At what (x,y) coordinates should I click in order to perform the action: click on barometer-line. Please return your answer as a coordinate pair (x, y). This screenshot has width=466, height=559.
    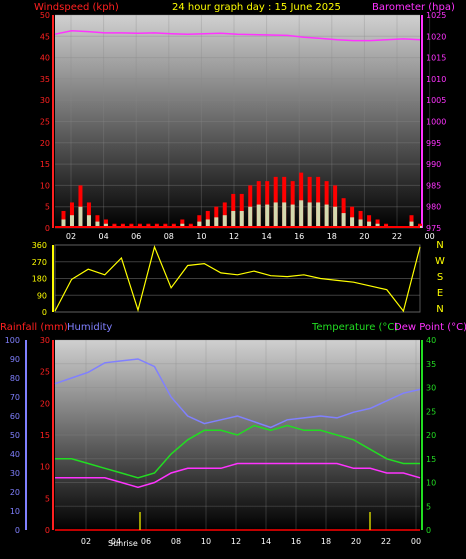
    Looking at the image, I should click on (237, 36).